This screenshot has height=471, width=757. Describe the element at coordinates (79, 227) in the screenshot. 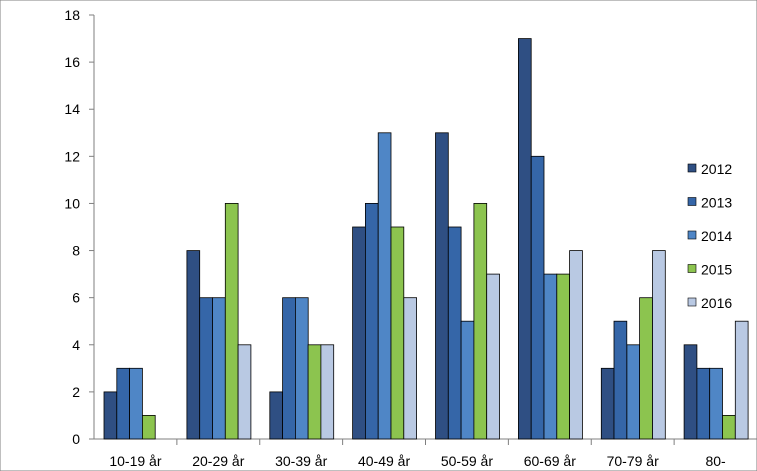

I see `y-axis: 0 2 4 6 8 10 12 14 16 18` at that location.